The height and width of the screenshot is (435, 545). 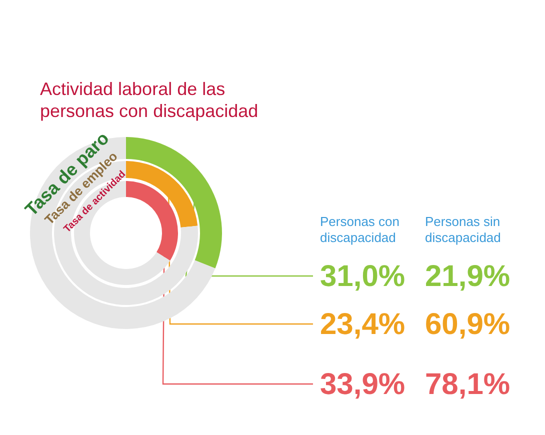 I want to click on data-label: 23,4%, so click(x=363, y=325).